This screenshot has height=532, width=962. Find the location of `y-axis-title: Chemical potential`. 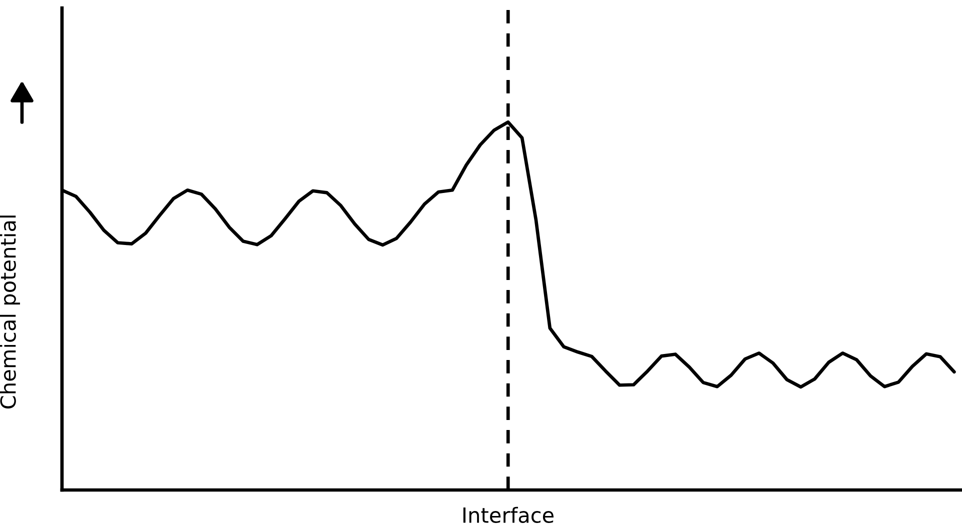

y-axis-title: Chemical potential is located at coordinates (10, 312).